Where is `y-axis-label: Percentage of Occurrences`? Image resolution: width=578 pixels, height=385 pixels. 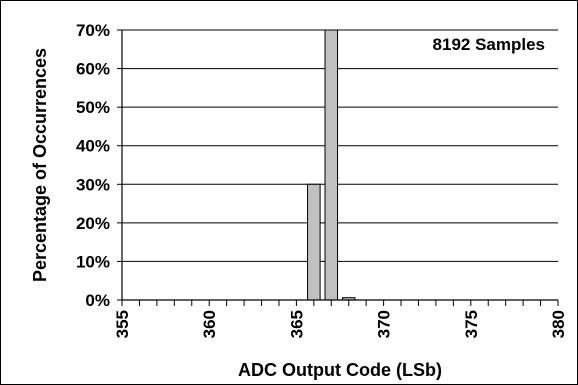
y-axis-label: Percentage of Occurrences is located at coordinates (40, 165).